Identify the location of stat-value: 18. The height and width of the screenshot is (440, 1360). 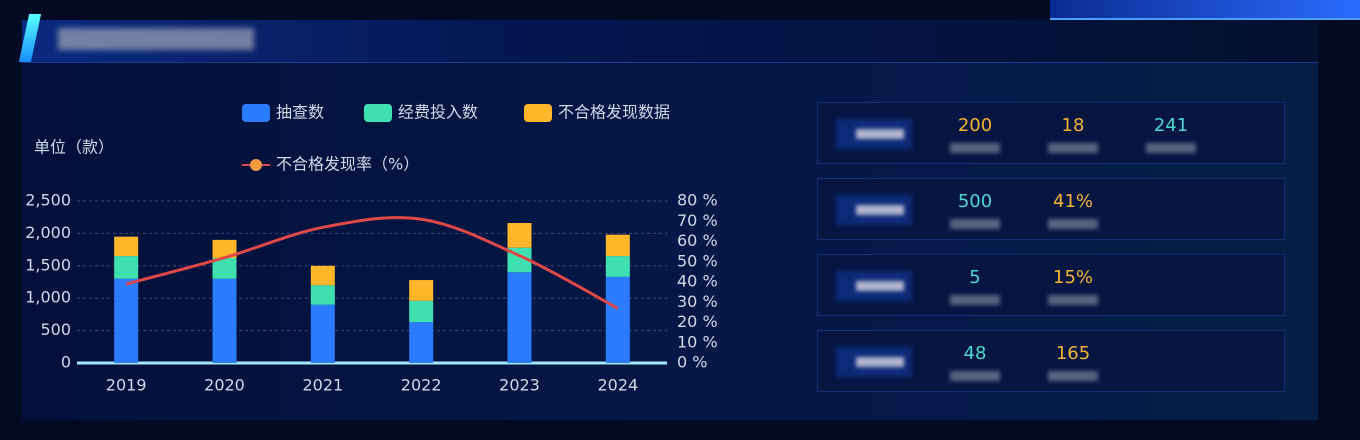
(1073, 125).